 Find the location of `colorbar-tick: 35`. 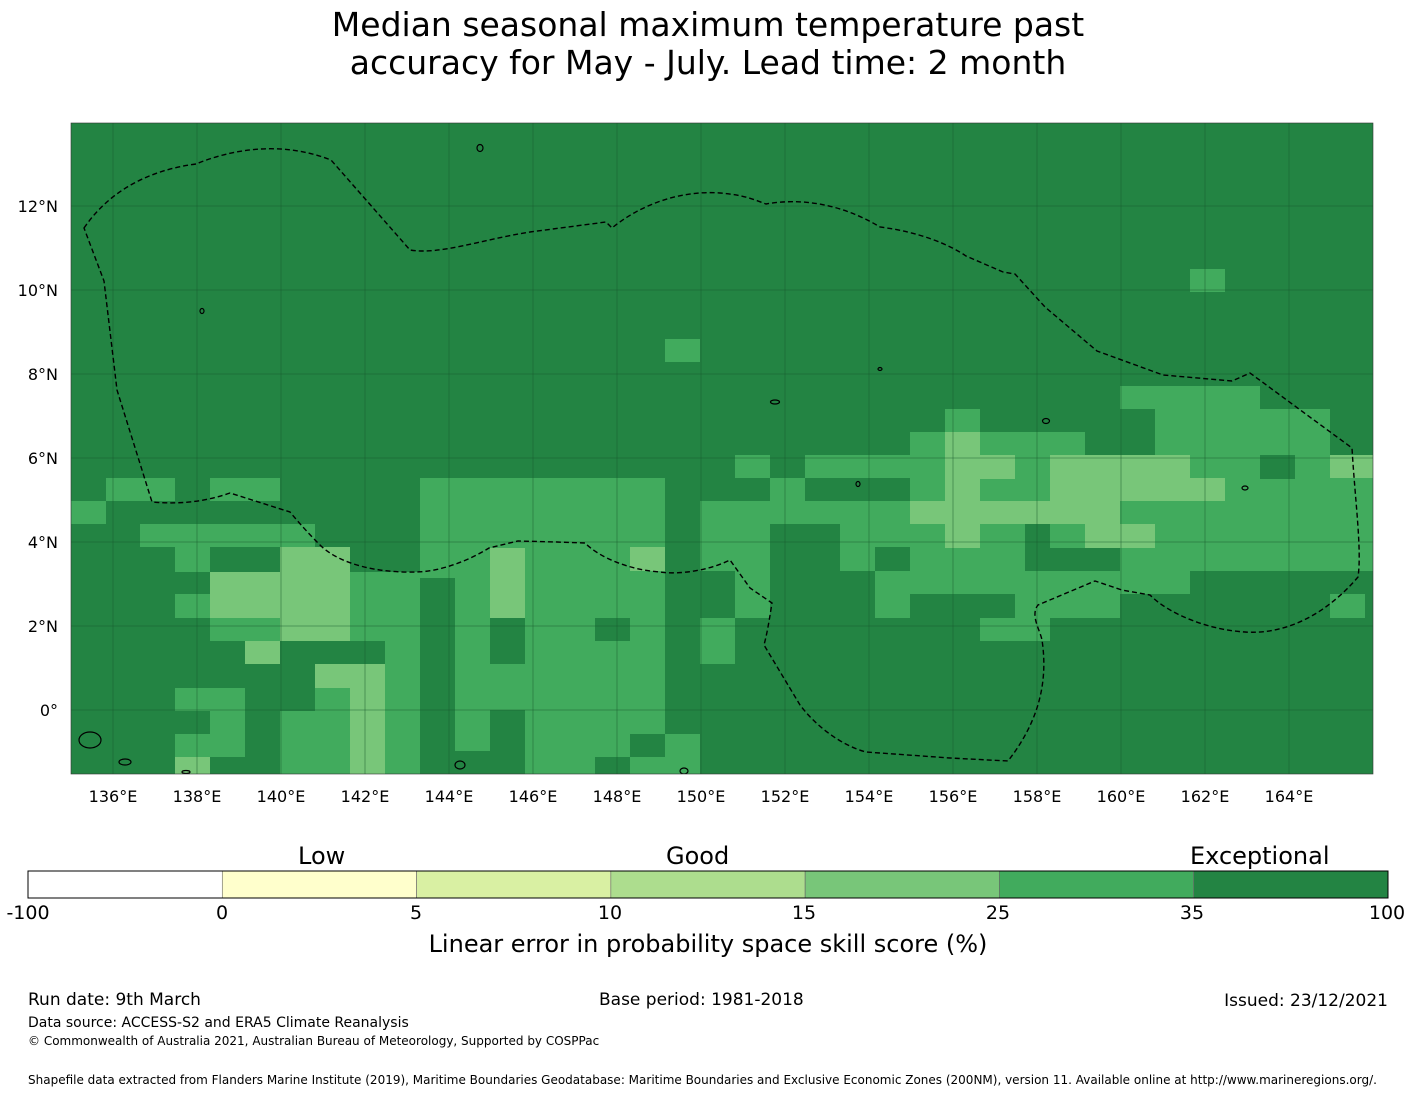

colorbar-tick: 35 is located at coordinates (1192, 913).